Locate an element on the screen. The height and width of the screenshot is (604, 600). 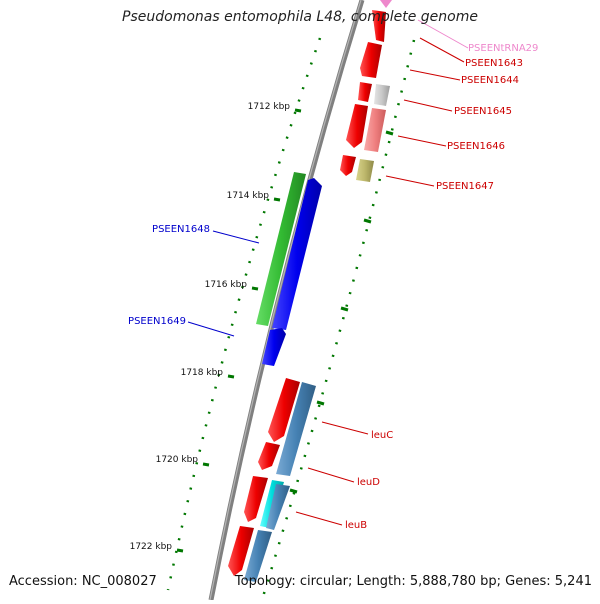
gene-label-leub: leuB is located at coordinates (356, 525).